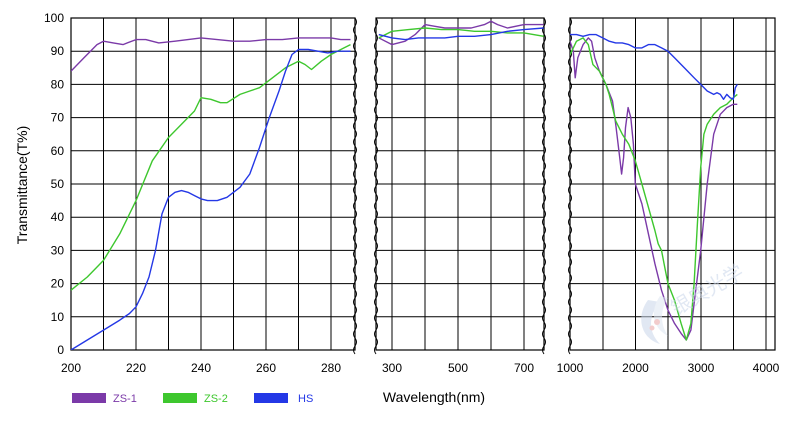 The image size is (796, 422). Describe the element at coordinates (635, 368) in the screenshot. I see `x-tick-label: 2000` at that location.